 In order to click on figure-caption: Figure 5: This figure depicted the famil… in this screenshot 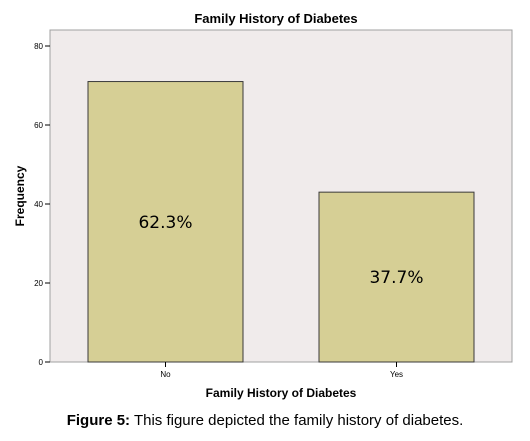, I will do `click(265, 420)`.